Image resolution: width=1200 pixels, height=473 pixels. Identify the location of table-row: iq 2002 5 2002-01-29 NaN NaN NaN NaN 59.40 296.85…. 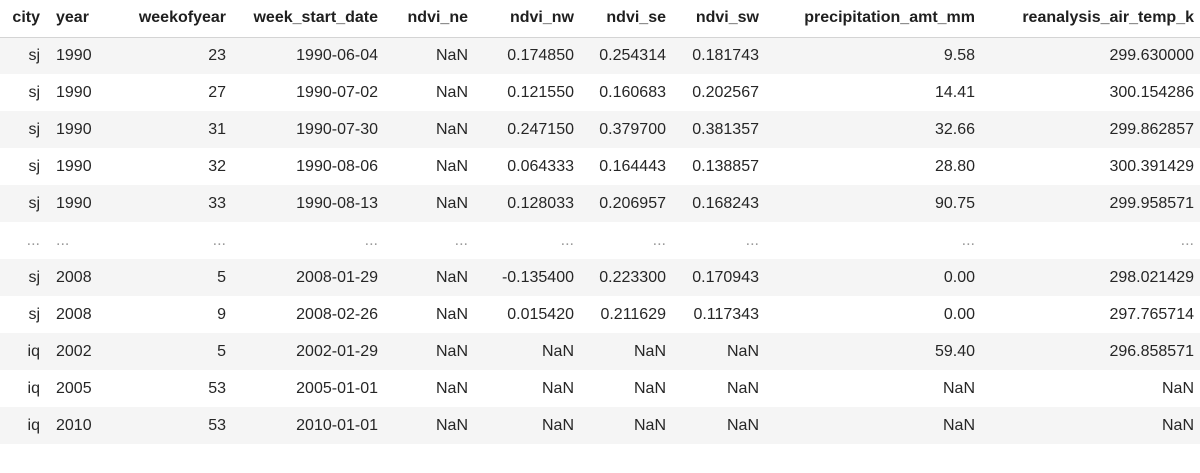
(600, 351).